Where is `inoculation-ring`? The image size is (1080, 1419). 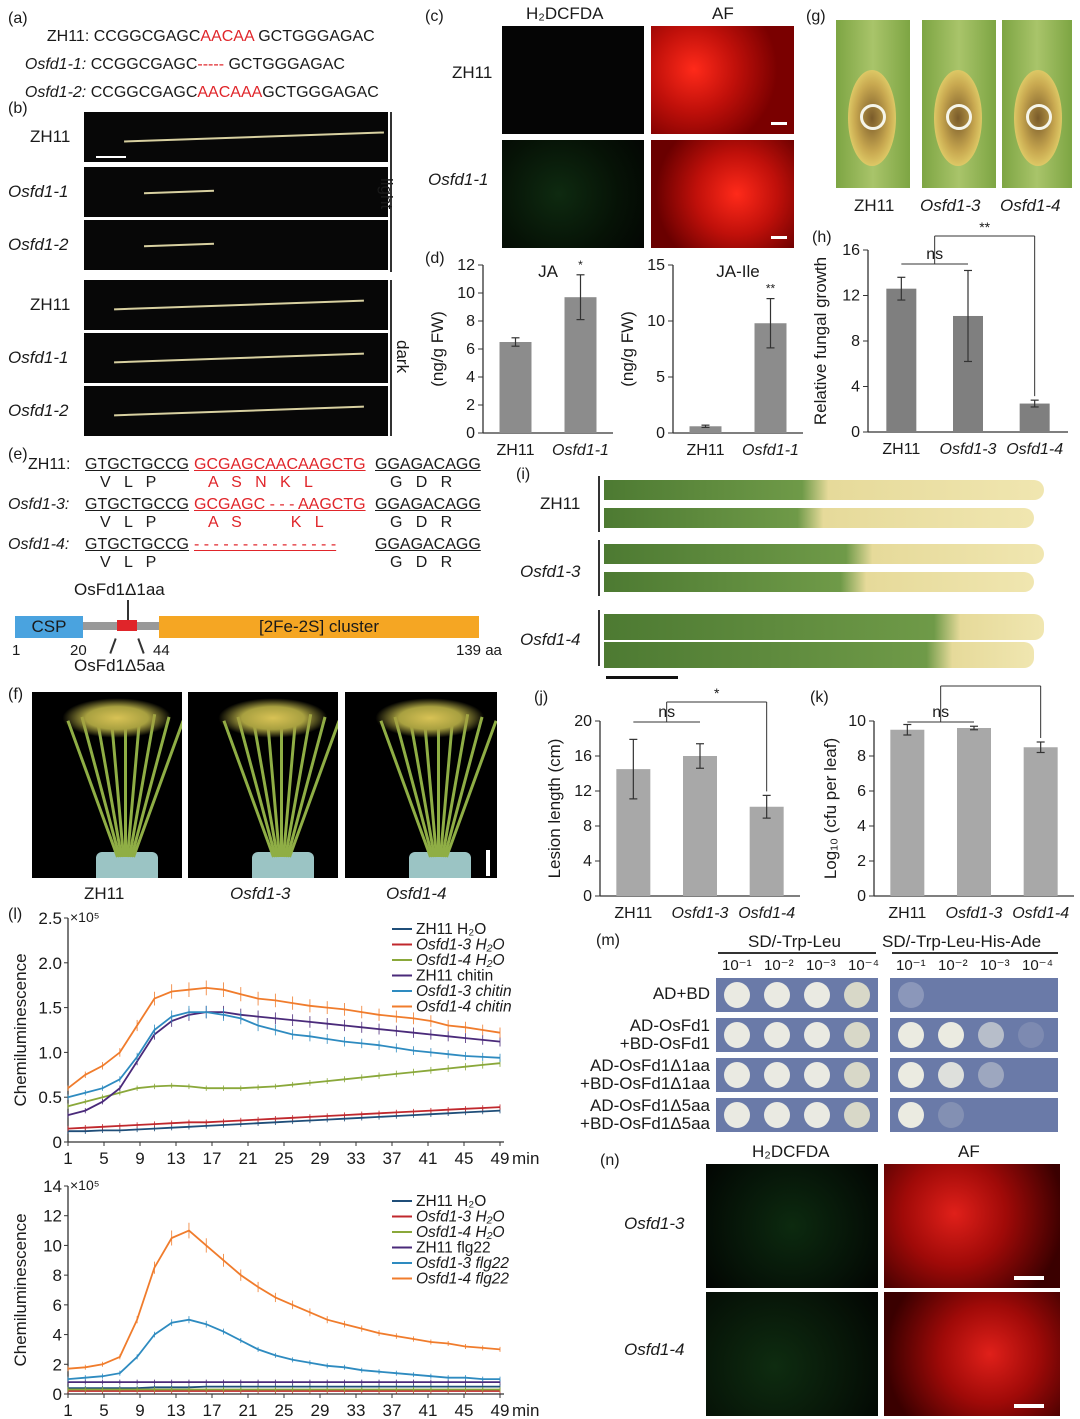
inoculation-ring is located at coordinates (873, 117).